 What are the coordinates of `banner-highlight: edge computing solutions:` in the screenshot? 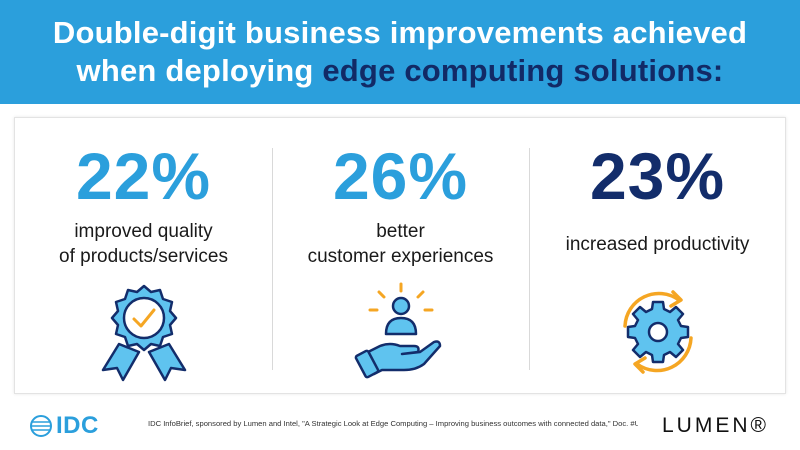 It's located at (523, 70).